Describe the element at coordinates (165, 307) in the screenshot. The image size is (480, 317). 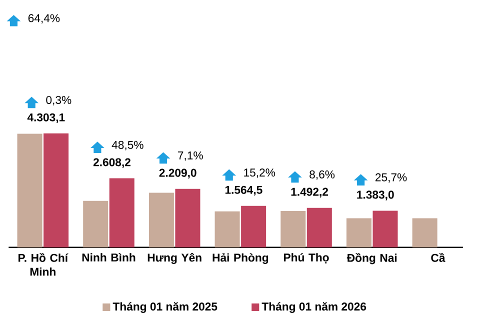
I see `legend-label: Tháng 01 năm 2025` at that location.